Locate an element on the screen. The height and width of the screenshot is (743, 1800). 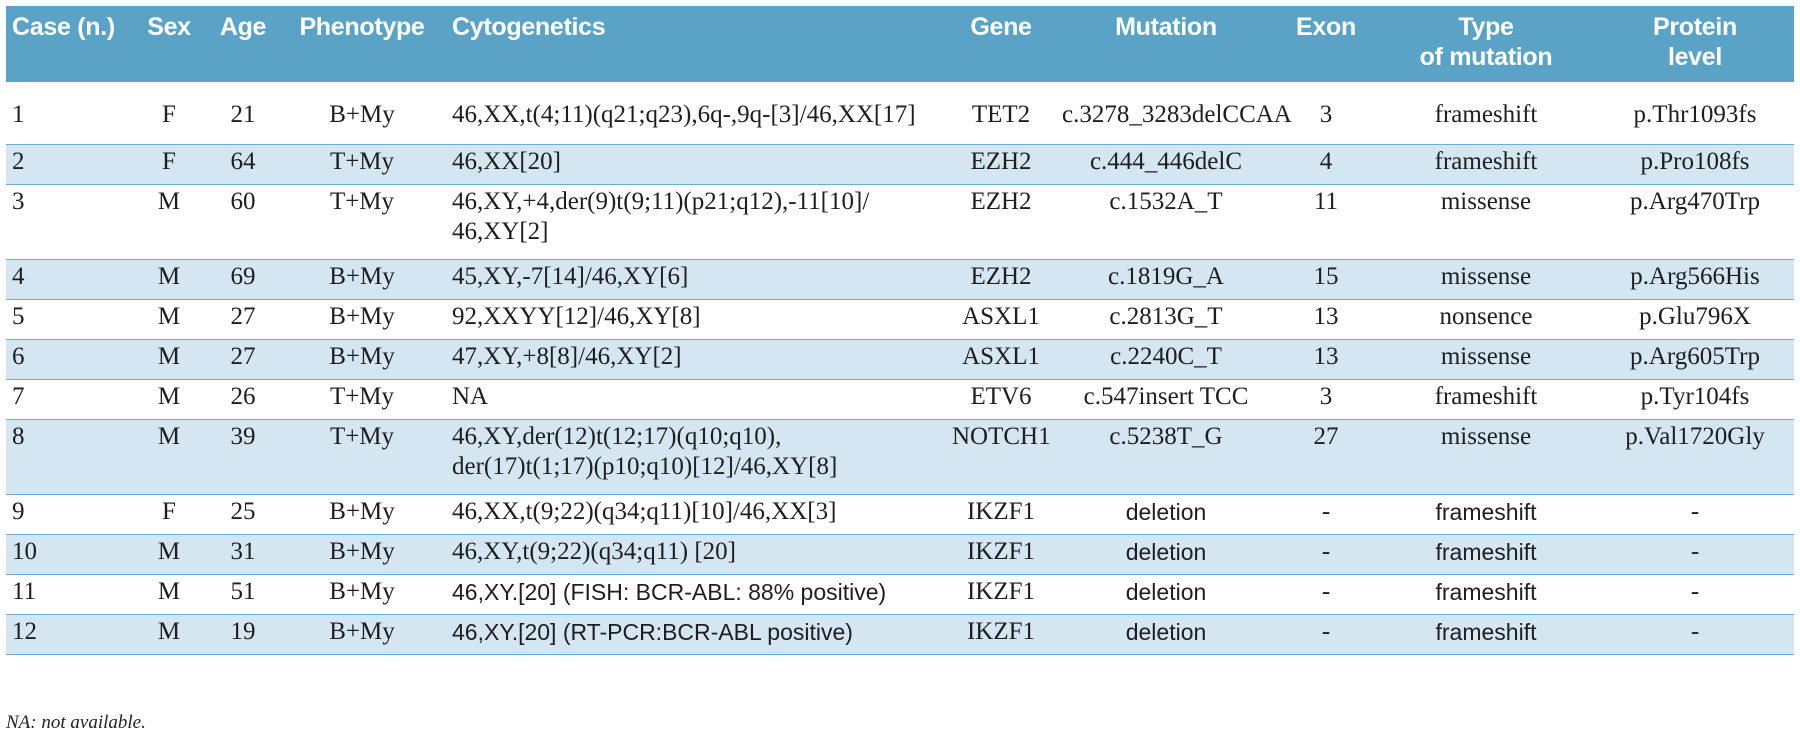
cell-gene: ASXL1 is located at coordinates (1001, 359).